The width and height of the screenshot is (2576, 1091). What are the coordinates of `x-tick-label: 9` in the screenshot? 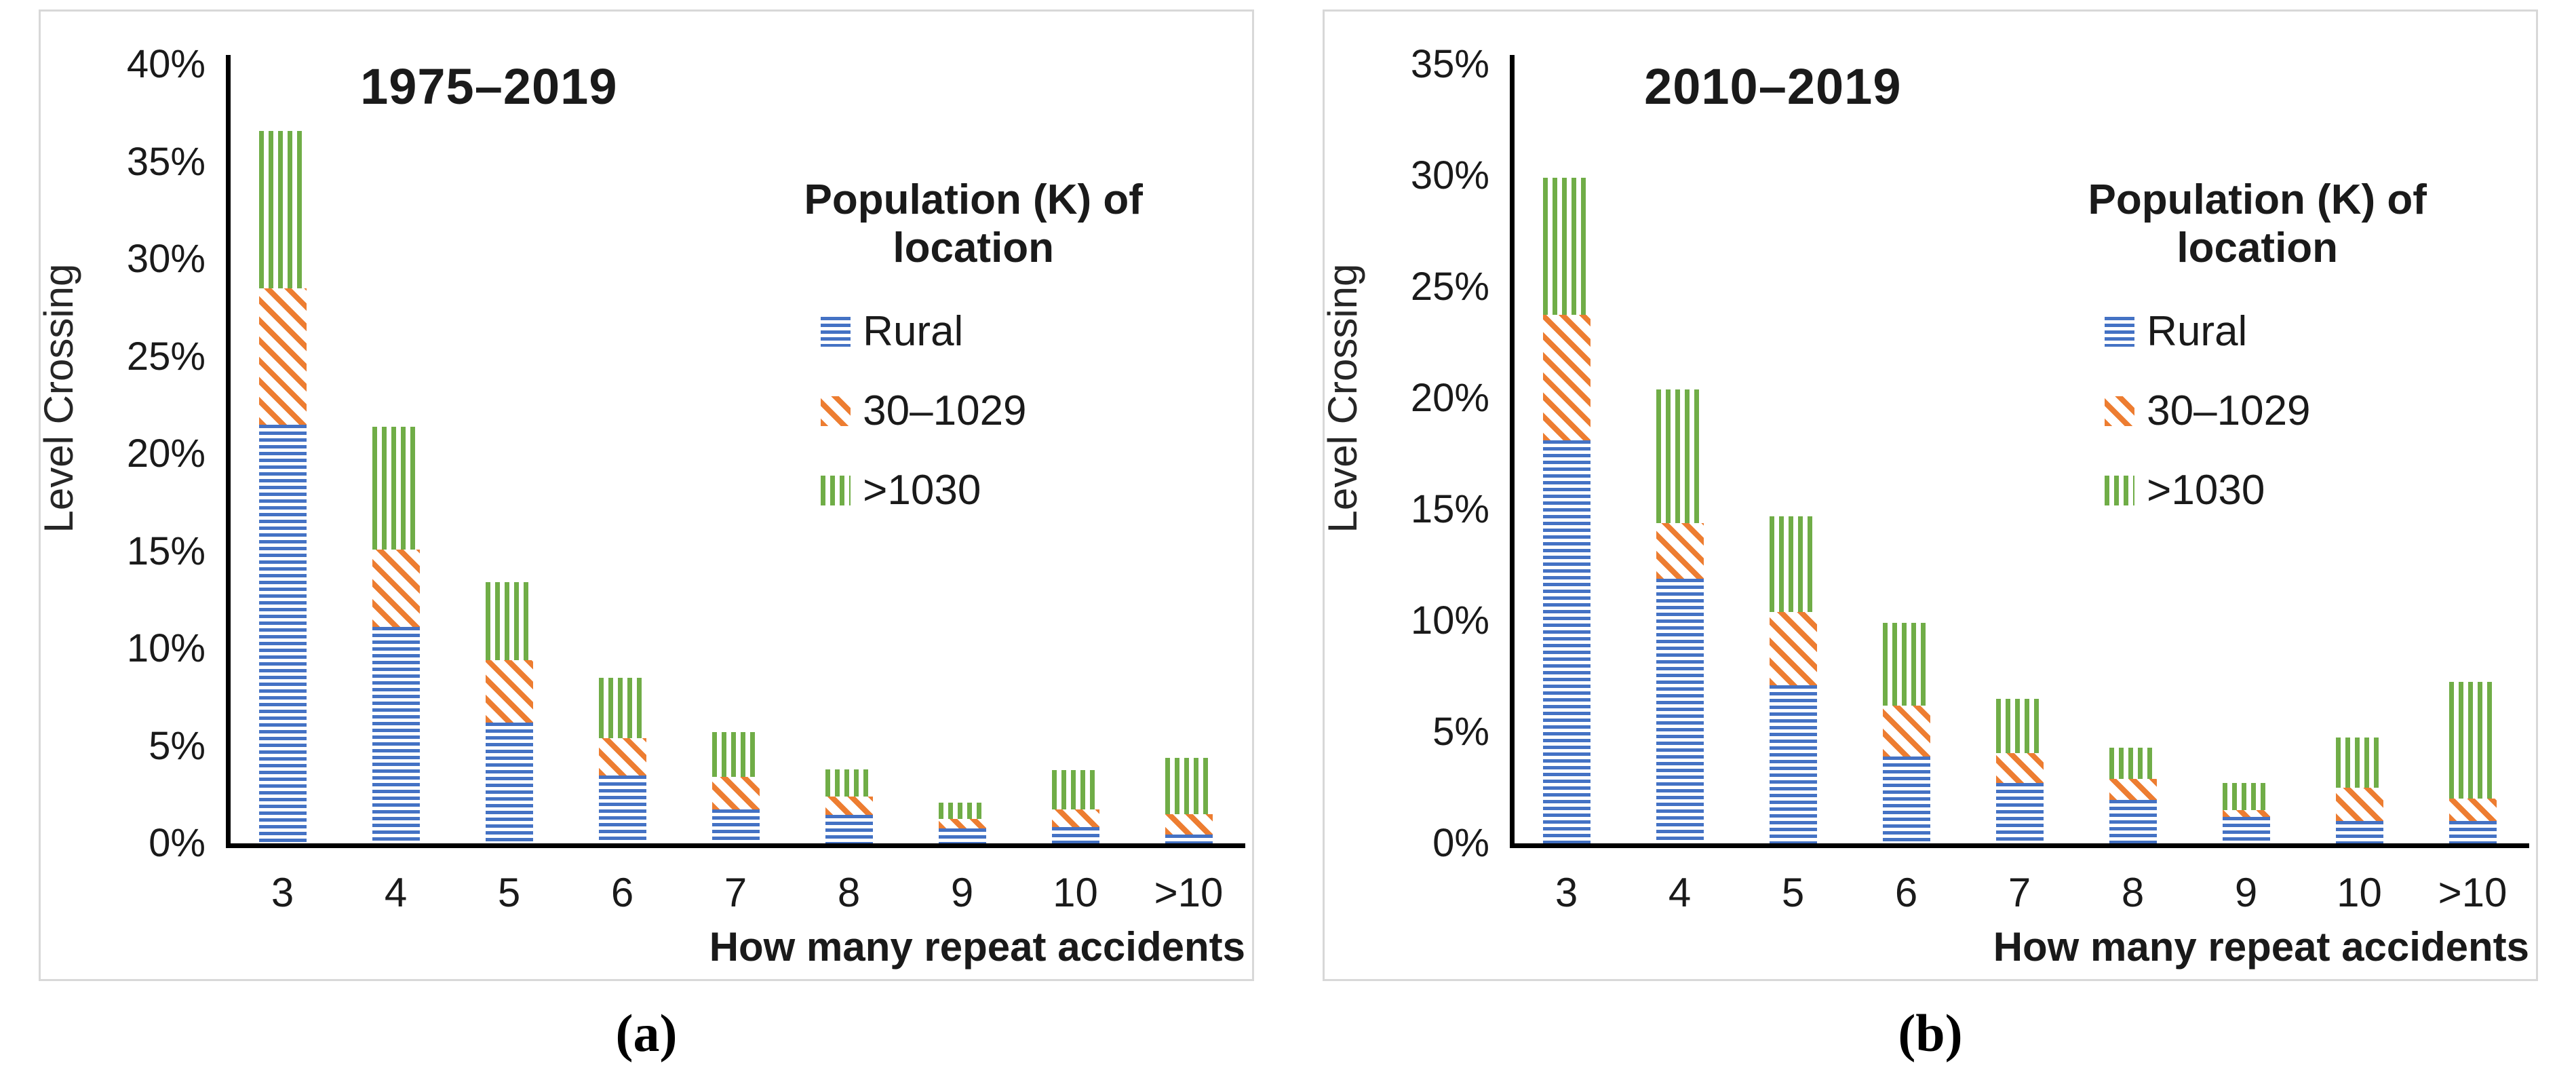 It's located at (2246, 892).